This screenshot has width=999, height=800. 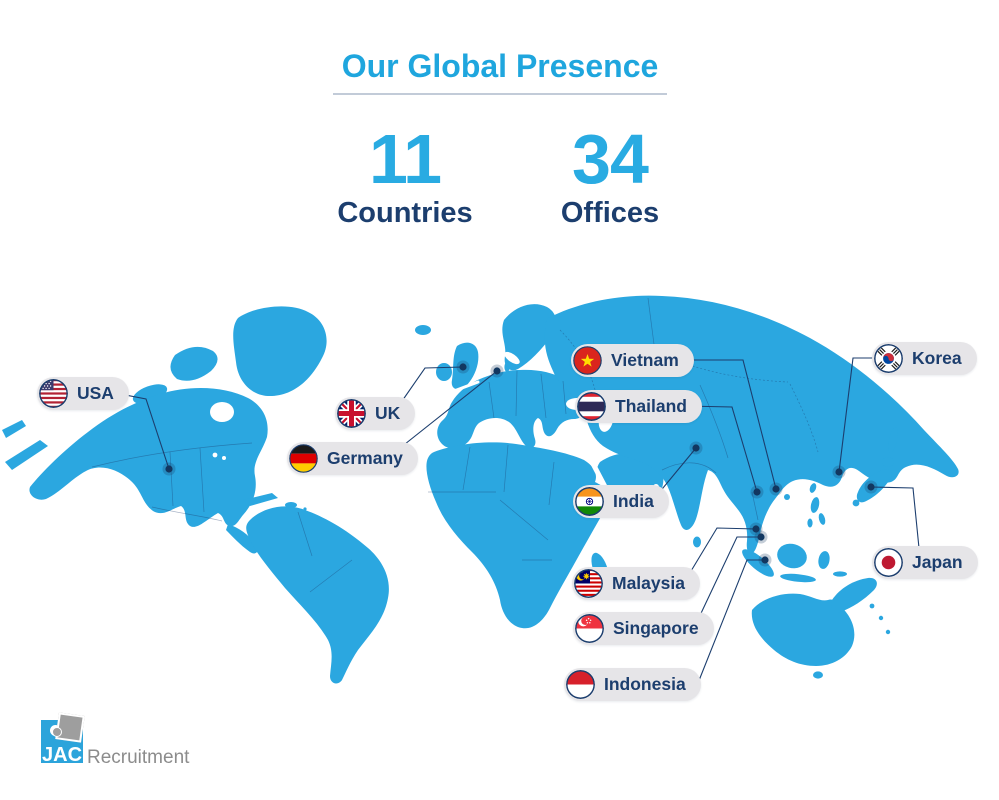 I want to click on country-label-text: Germany, so click(x=365, y=458).